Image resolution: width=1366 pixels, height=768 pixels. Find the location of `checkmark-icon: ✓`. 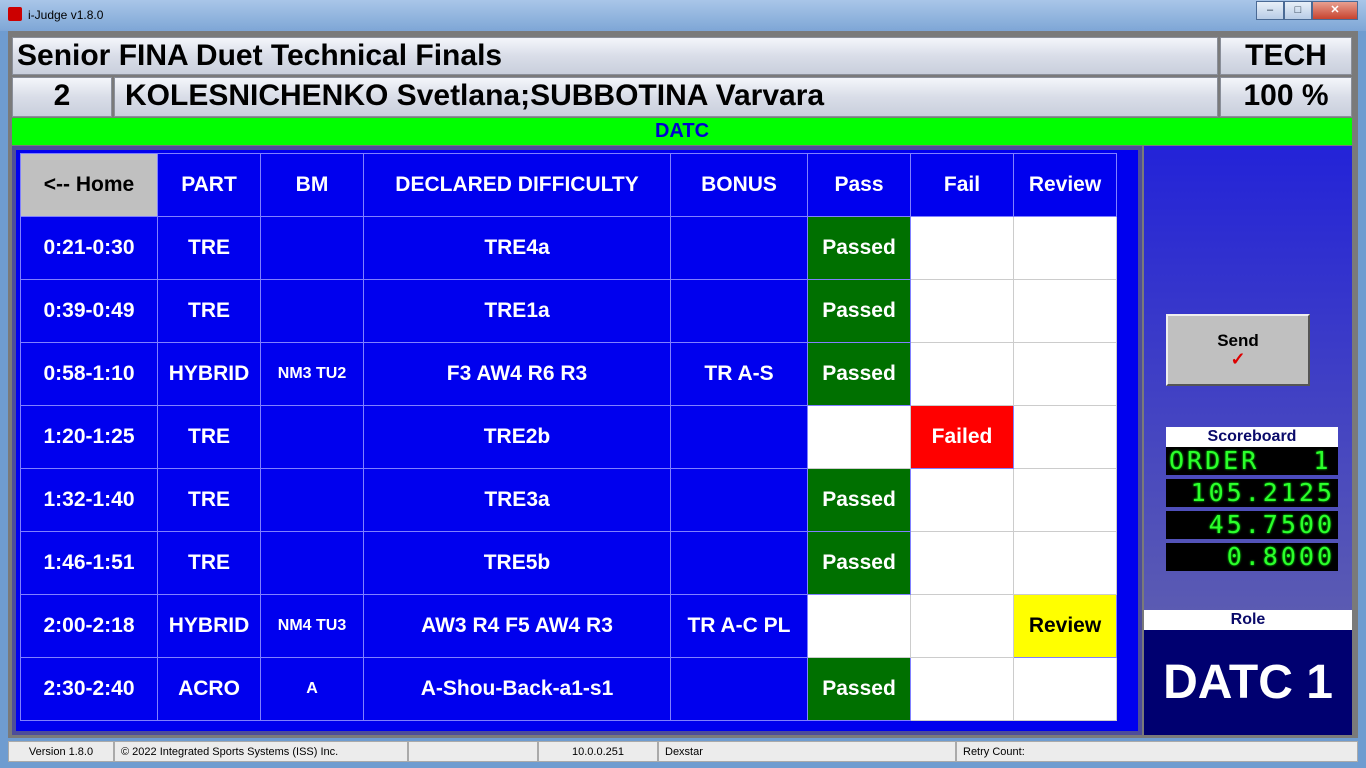

checkmark-icon: ✓ is located at coordinates (1238, 359).